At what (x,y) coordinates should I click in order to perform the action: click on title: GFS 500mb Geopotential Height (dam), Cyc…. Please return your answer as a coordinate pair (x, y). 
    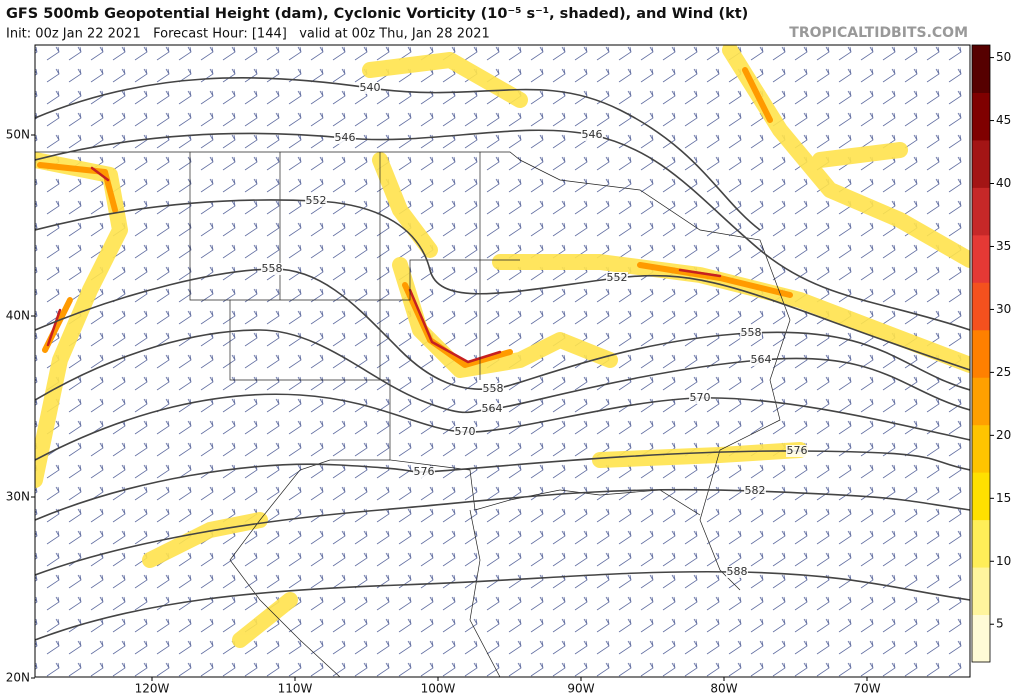
    Looking at the image, I should click on (377, 14).